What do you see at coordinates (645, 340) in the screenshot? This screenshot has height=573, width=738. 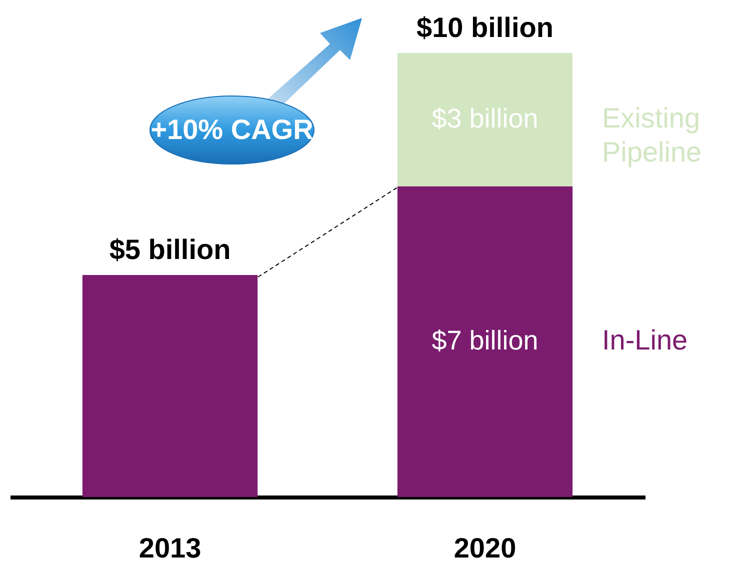 I see `series-label: In-Line` at bounding box center [645, 340].